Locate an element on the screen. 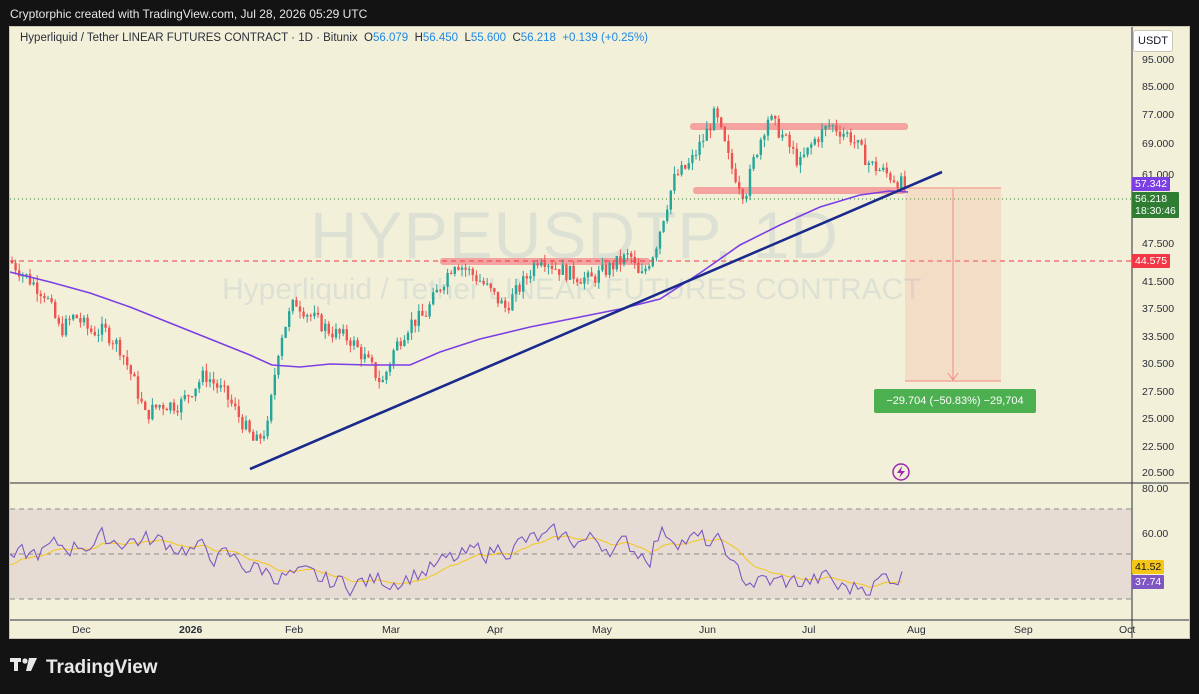 The height and width of the screenshot is (694, 1199). rsi-tick-label: 60.00 is located at coordinates (1155, 534).